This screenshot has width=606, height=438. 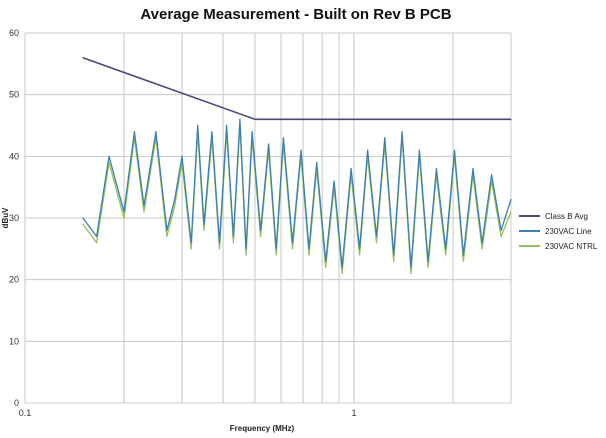 I want to click on y-tick-label: 30, so click(x=14, y=218).